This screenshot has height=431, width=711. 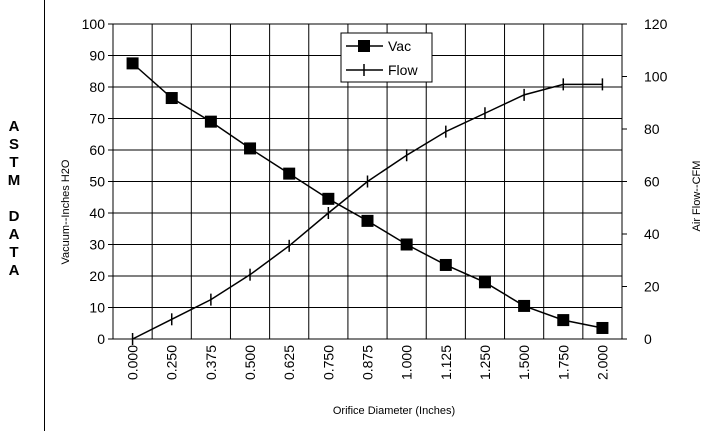 I want to click on x-tick-label: 1.125, so click(x=446, y=362).